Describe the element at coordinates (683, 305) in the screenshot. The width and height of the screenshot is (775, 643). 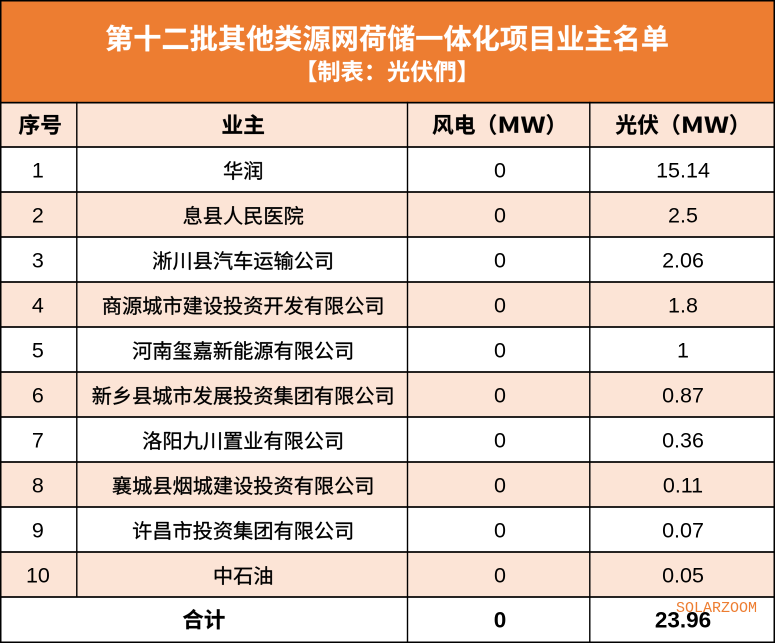
I see `svg-text: 1.8` at that location.